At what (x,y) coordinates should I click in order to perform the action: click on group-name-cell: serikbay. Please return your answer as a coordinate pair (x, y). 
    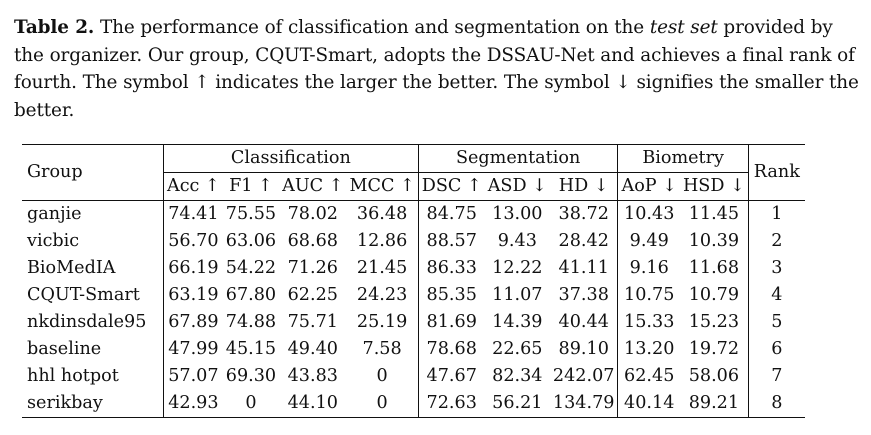
    Looking at the image, I should click on (93, 404).